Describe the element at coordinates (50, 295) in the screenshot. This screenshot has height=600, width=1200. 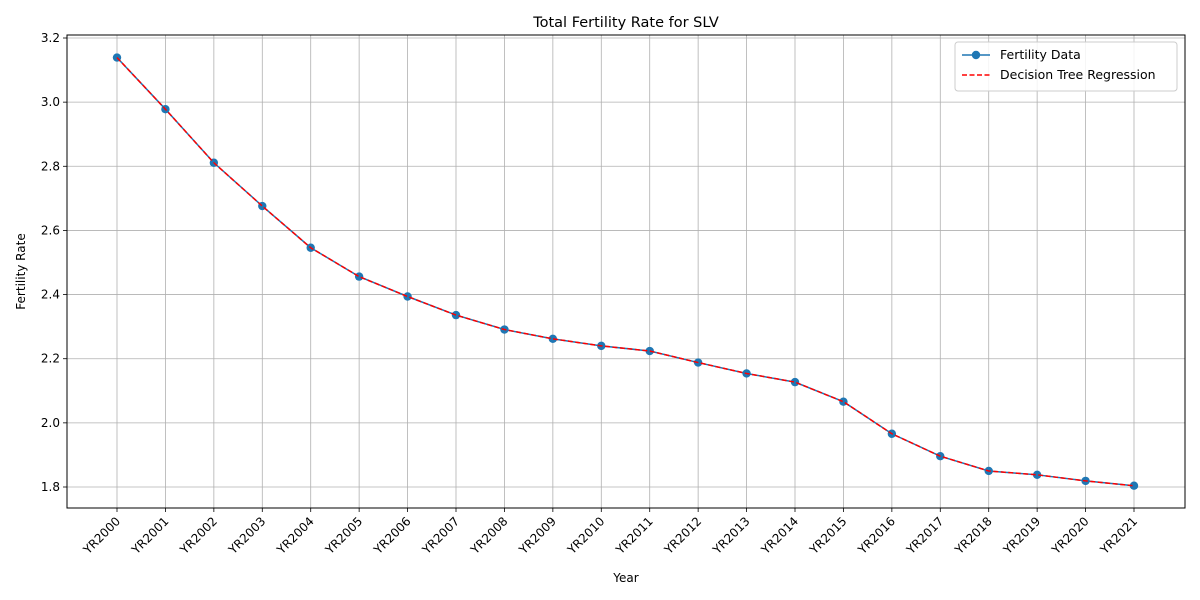
I see `y-tick-label: 2.4` at that location.